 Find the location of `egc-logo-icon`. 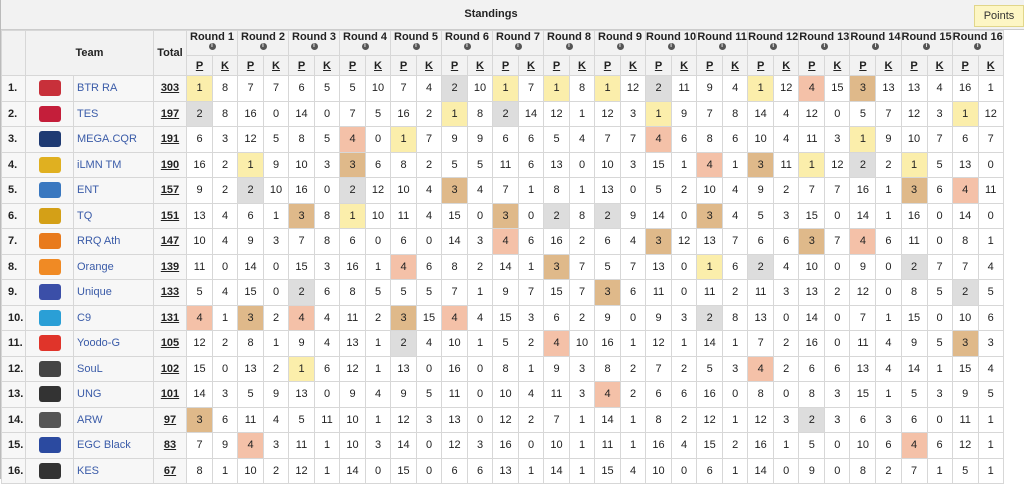

egc-logo-icon is located at coordinates (49, 445).